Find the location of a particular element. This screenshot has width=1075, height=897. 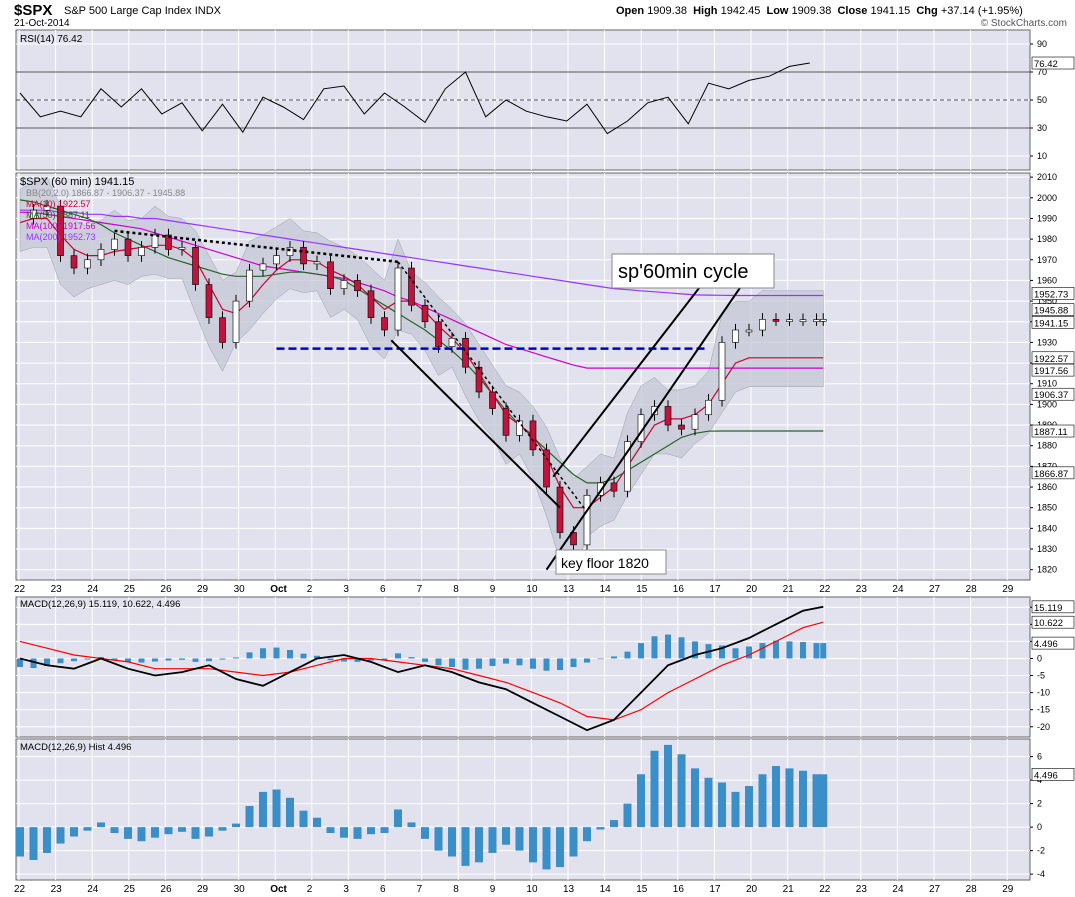

bottom-x-axis-label: 8 is located at coordinates (456, 889).